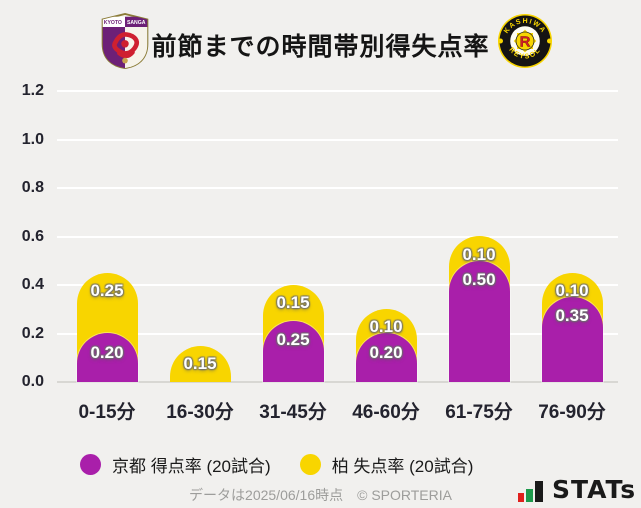 The image size is (641, 508). What do you see at coordinates (32, 236) in the screenshot?
I see `y-axis-tick-label: 0.6` at bounding box center [32, 236].